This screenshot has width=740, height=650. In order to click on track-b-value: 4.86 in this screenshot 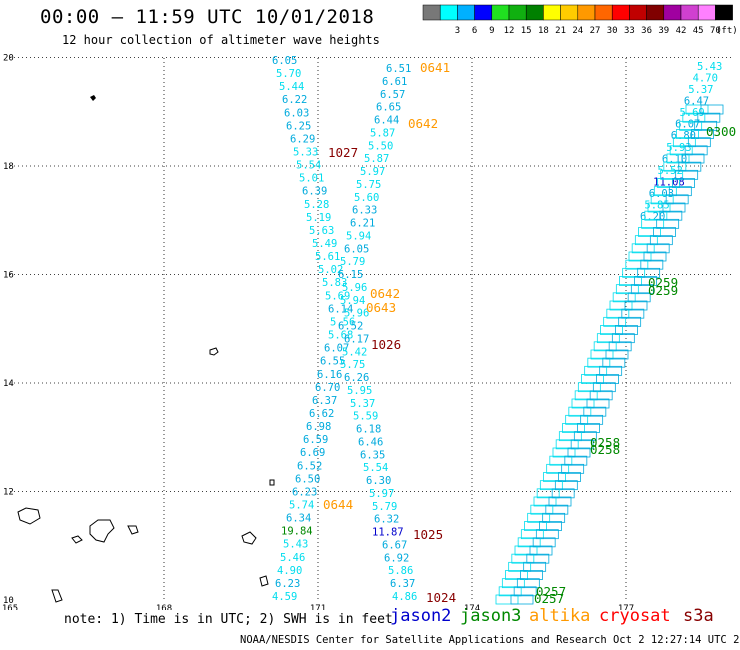, I will do `click(404, 597)`.